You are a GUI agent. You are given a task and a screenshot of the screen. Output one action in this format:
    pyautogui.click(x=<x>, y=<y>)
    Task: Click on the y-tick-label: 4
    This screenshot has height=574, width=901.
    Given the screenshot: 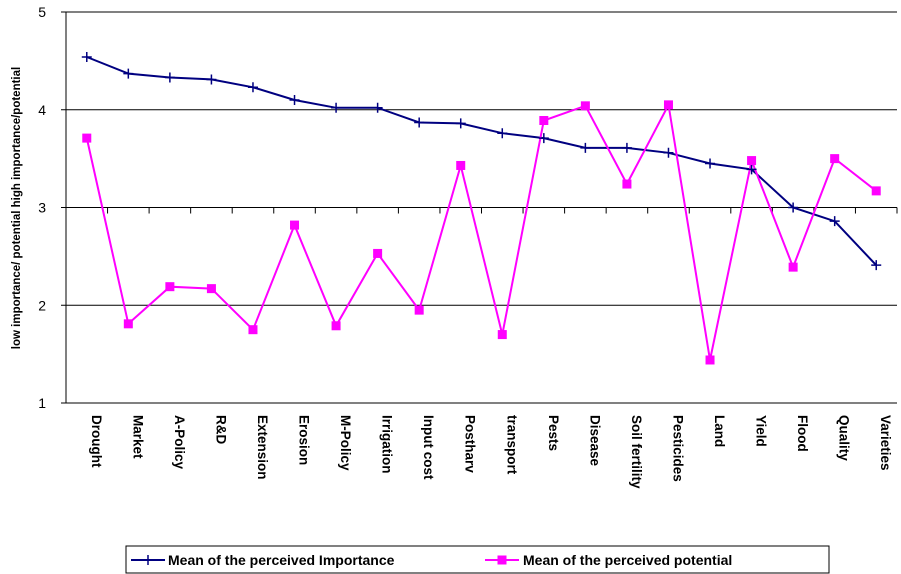 What is the action you would take?
    pyautogui.click(x=42, y=110)
    